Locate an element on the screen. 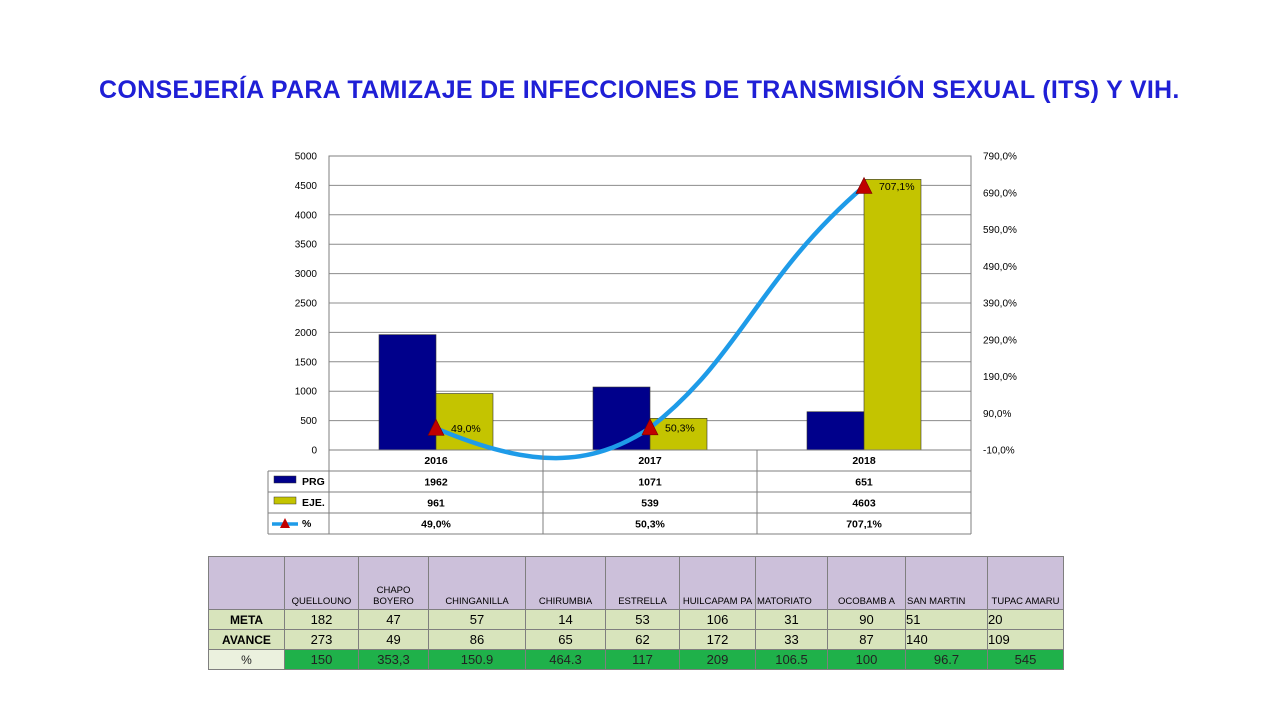  header-ocobamba: OCOBAMB A is located at coordinates (866, 583).